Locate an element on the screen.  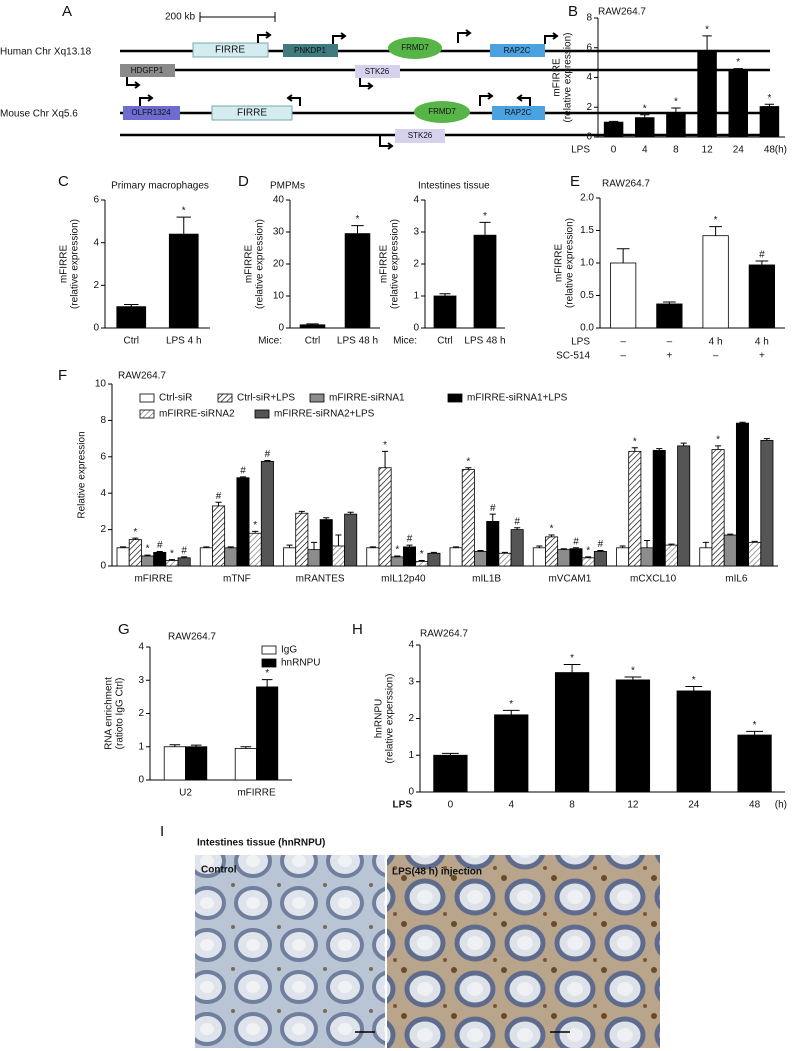
y-tick-label: 4 is located at coordinates (103, 493).